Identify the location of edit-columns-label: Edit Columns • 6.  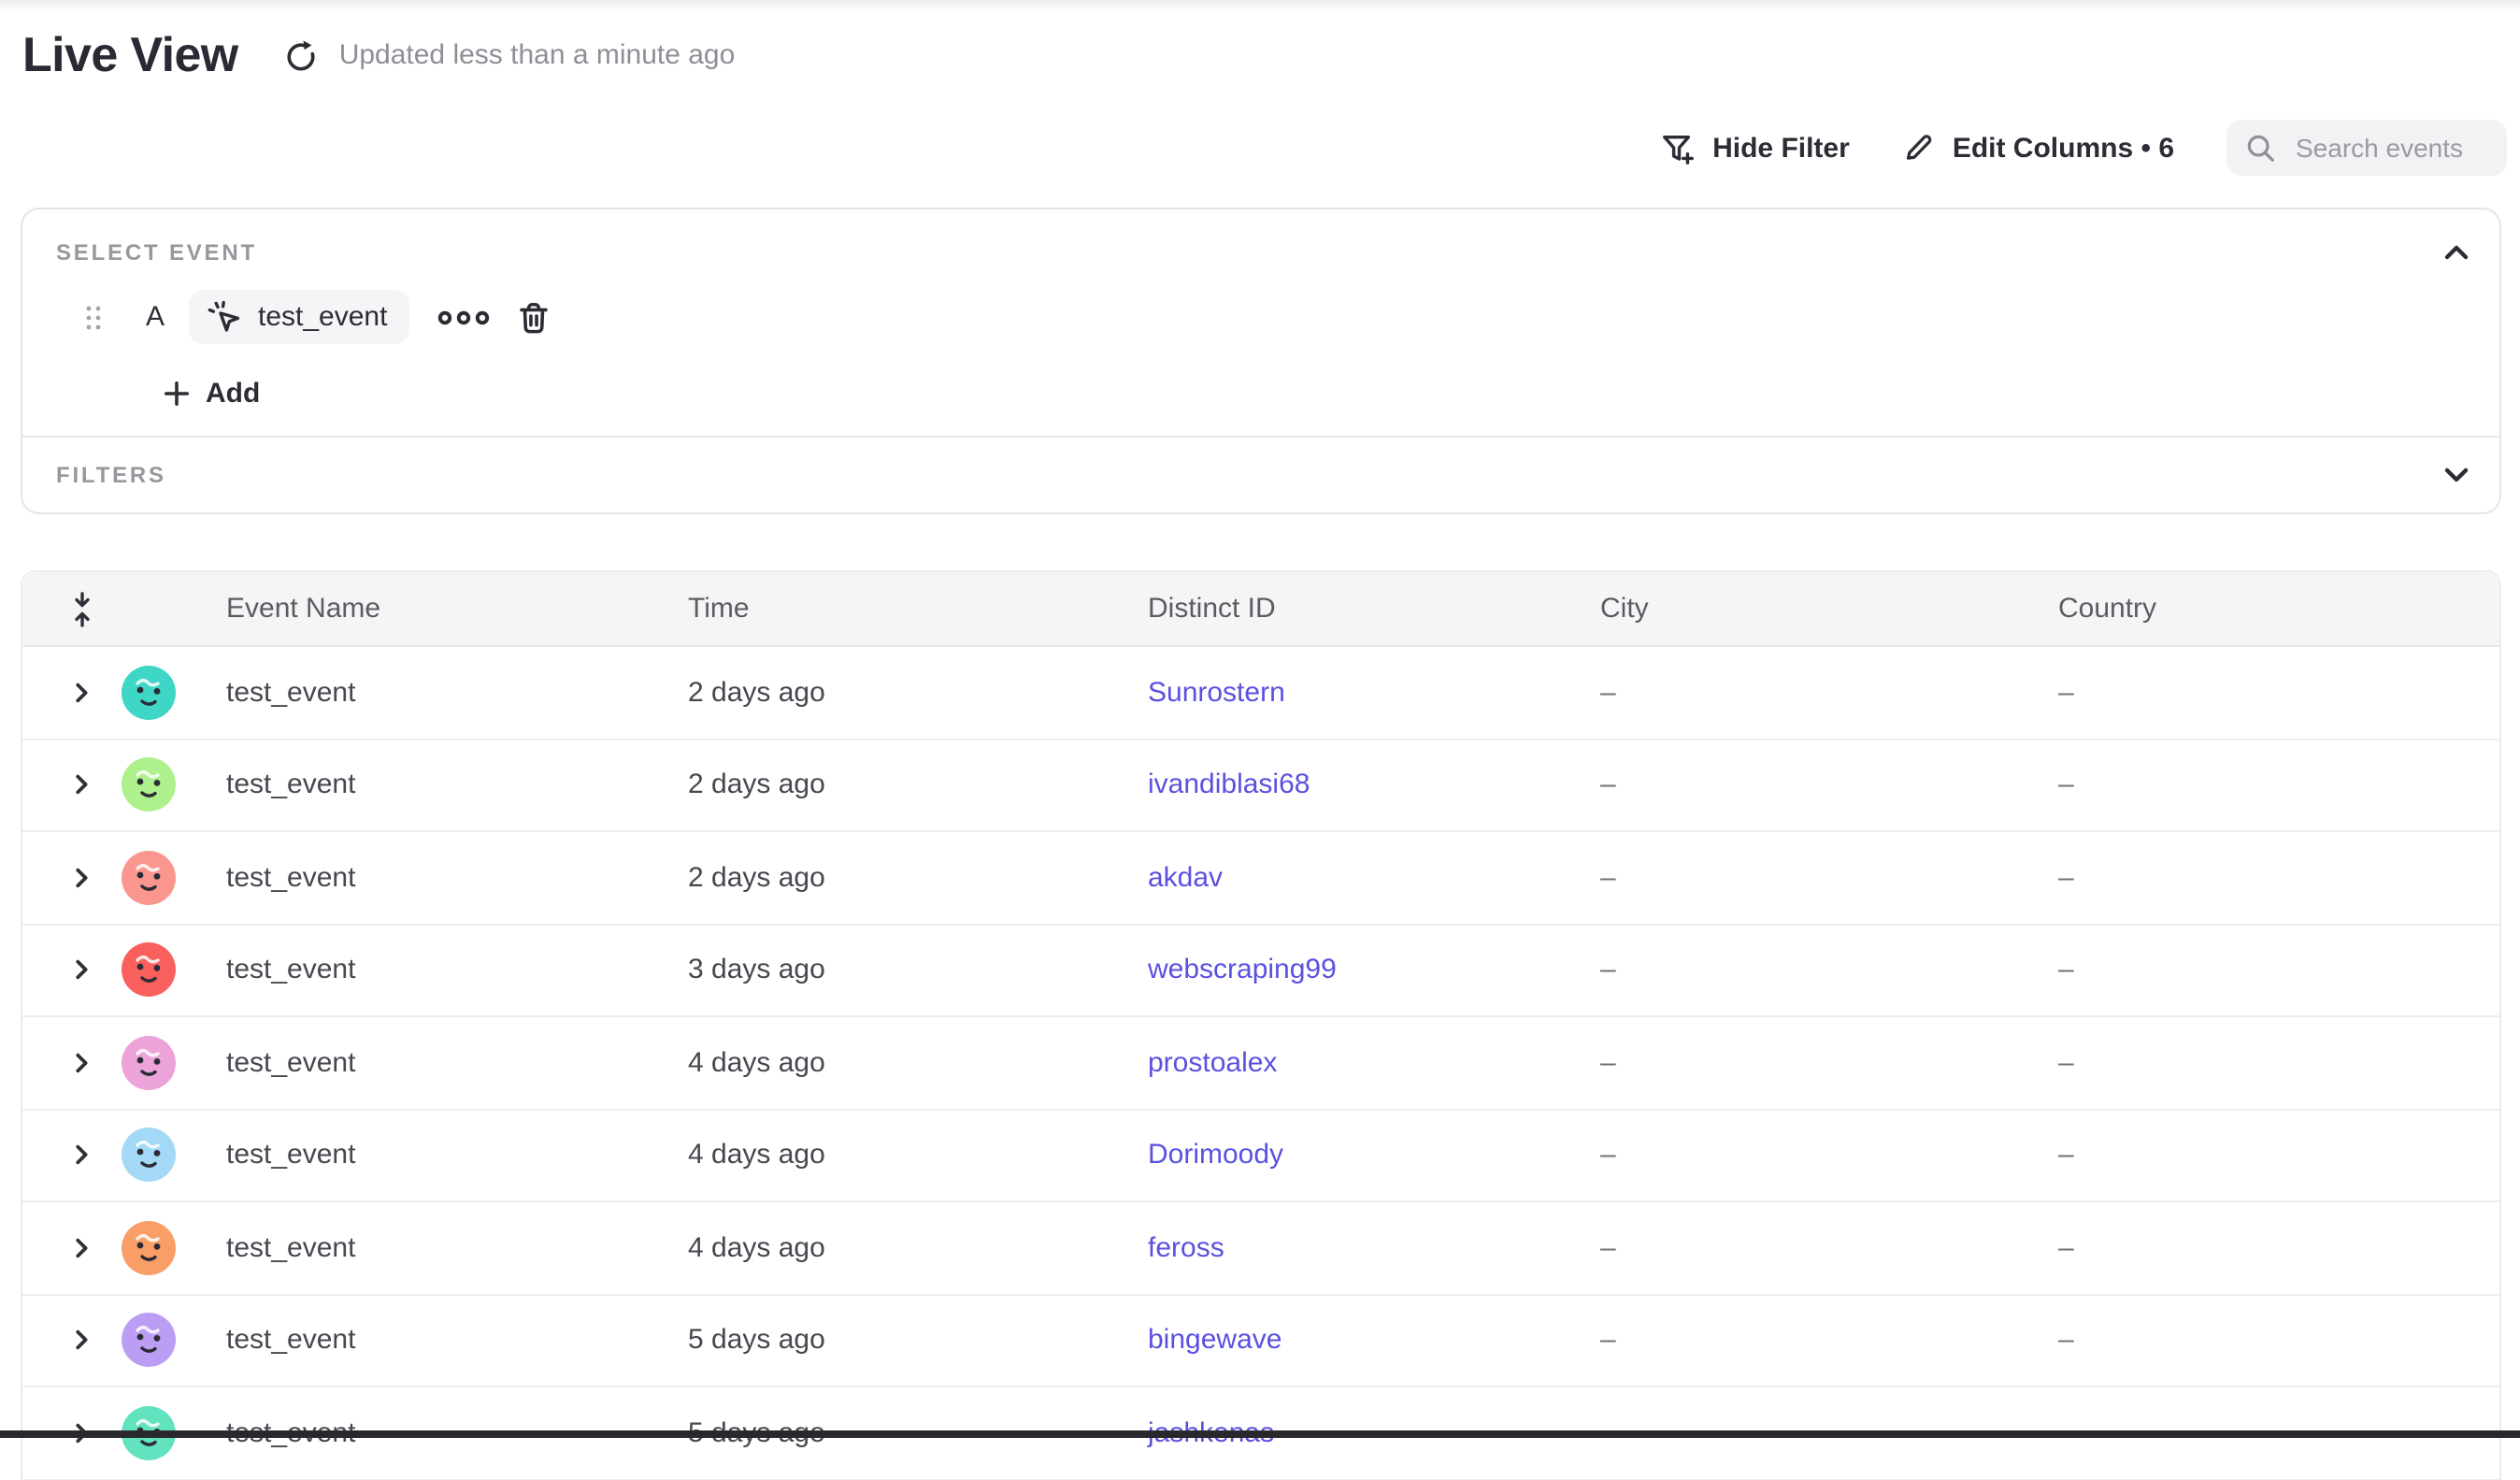
(2063, 148).